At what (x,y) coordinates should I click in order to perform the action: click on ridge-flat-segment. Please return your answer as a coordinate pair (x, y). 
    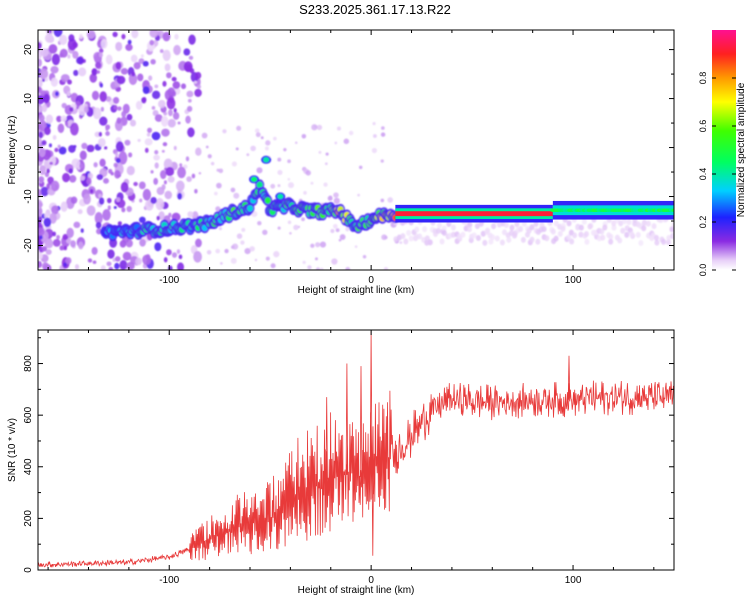
    Looking at the image, I should click on (534, 211).